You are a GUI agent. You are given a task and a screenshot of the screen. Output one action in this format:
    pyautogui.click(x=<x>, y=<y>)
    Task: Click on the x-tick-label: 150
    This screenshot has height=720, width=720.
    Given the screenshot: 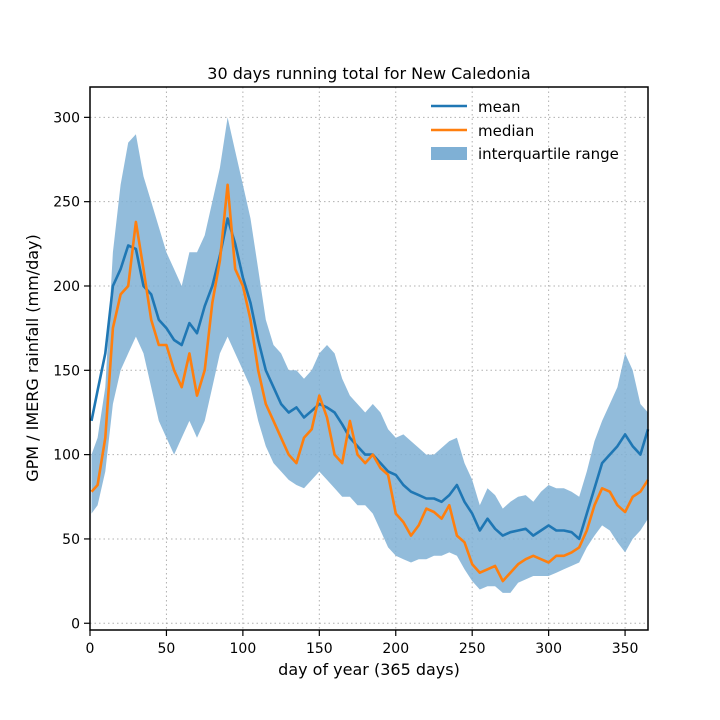 What is the action you would take?
    pyautogui.click(x=319, y=649)
    